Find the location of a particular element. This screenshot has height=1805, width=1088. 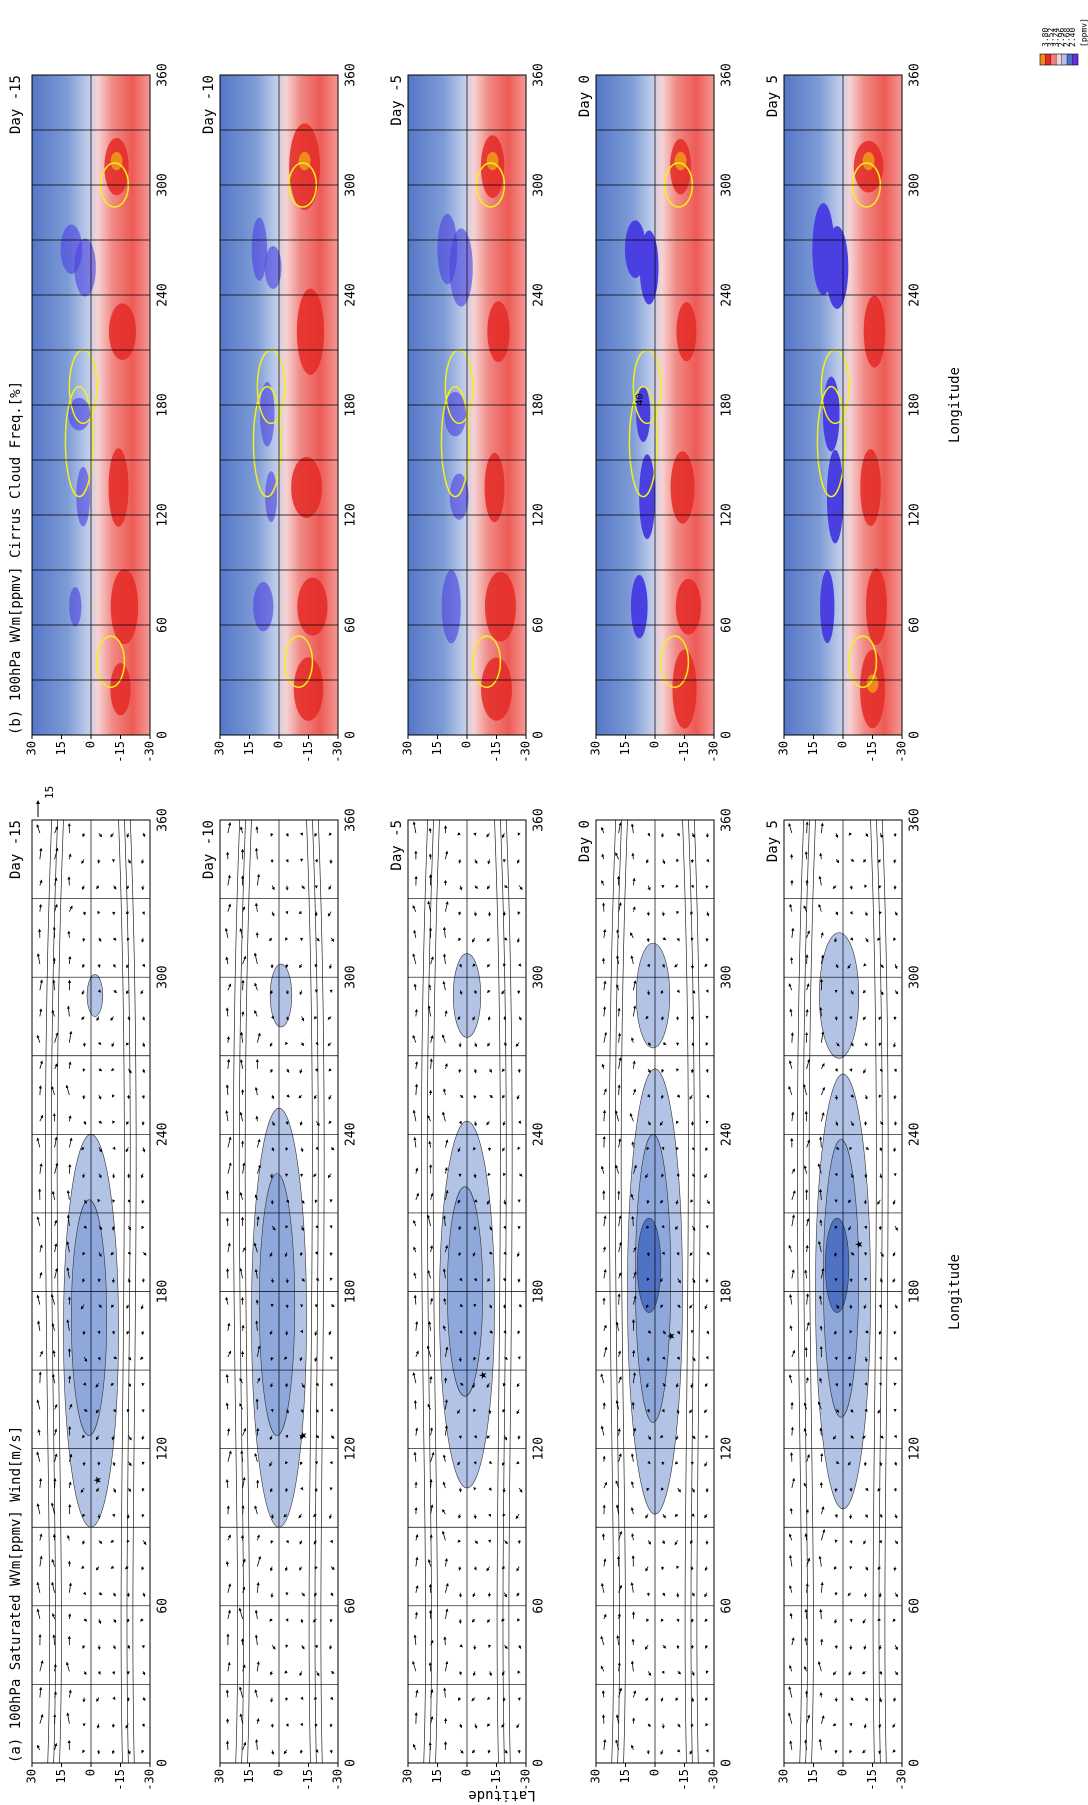

day-label: Day -15 is located at coordinates (16, 104).